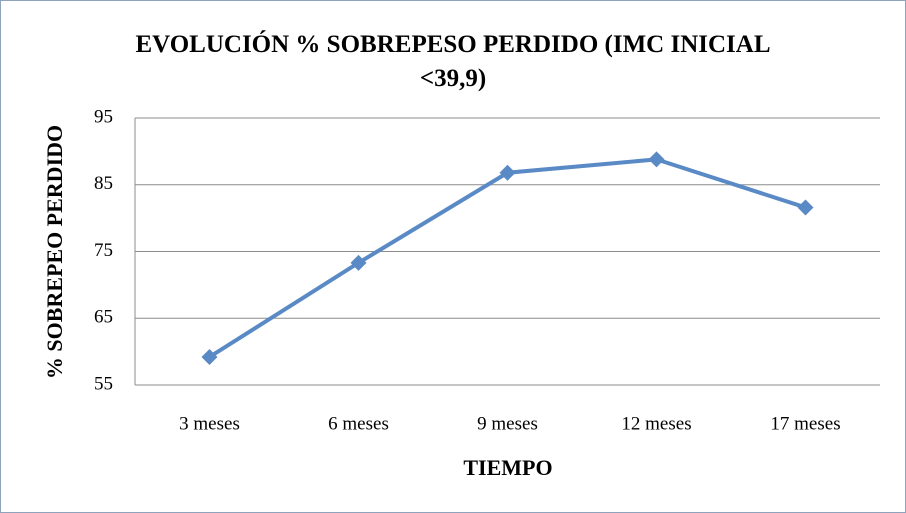  Describe the element at coordinates (54, 252) in the screenshot. I see `y-axis-label: % SOBREPEO PERDIDO` at that location.